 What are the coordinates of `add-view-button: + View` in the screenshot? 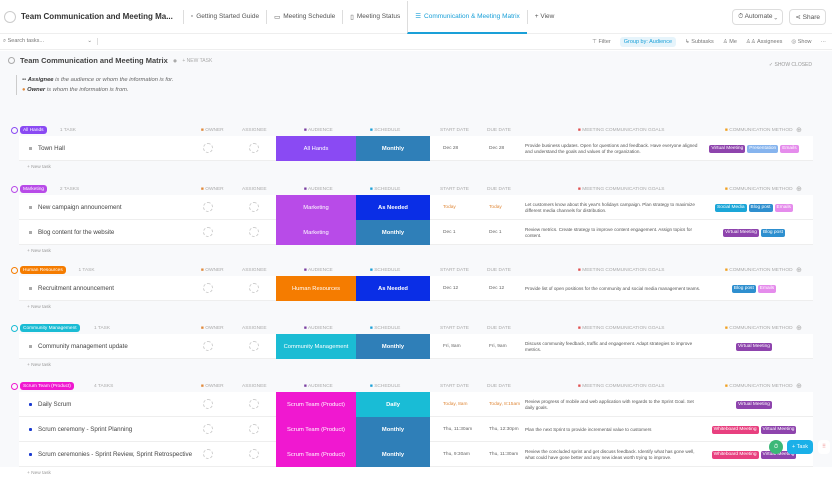 It's located at (544, 16).